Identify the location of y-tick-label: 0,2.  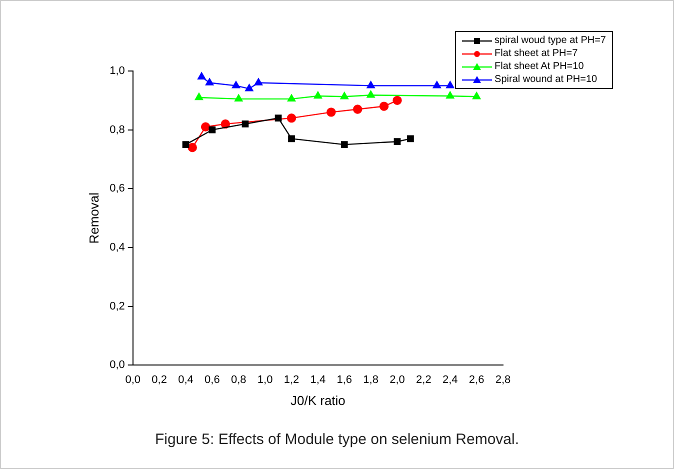
(117, 306).